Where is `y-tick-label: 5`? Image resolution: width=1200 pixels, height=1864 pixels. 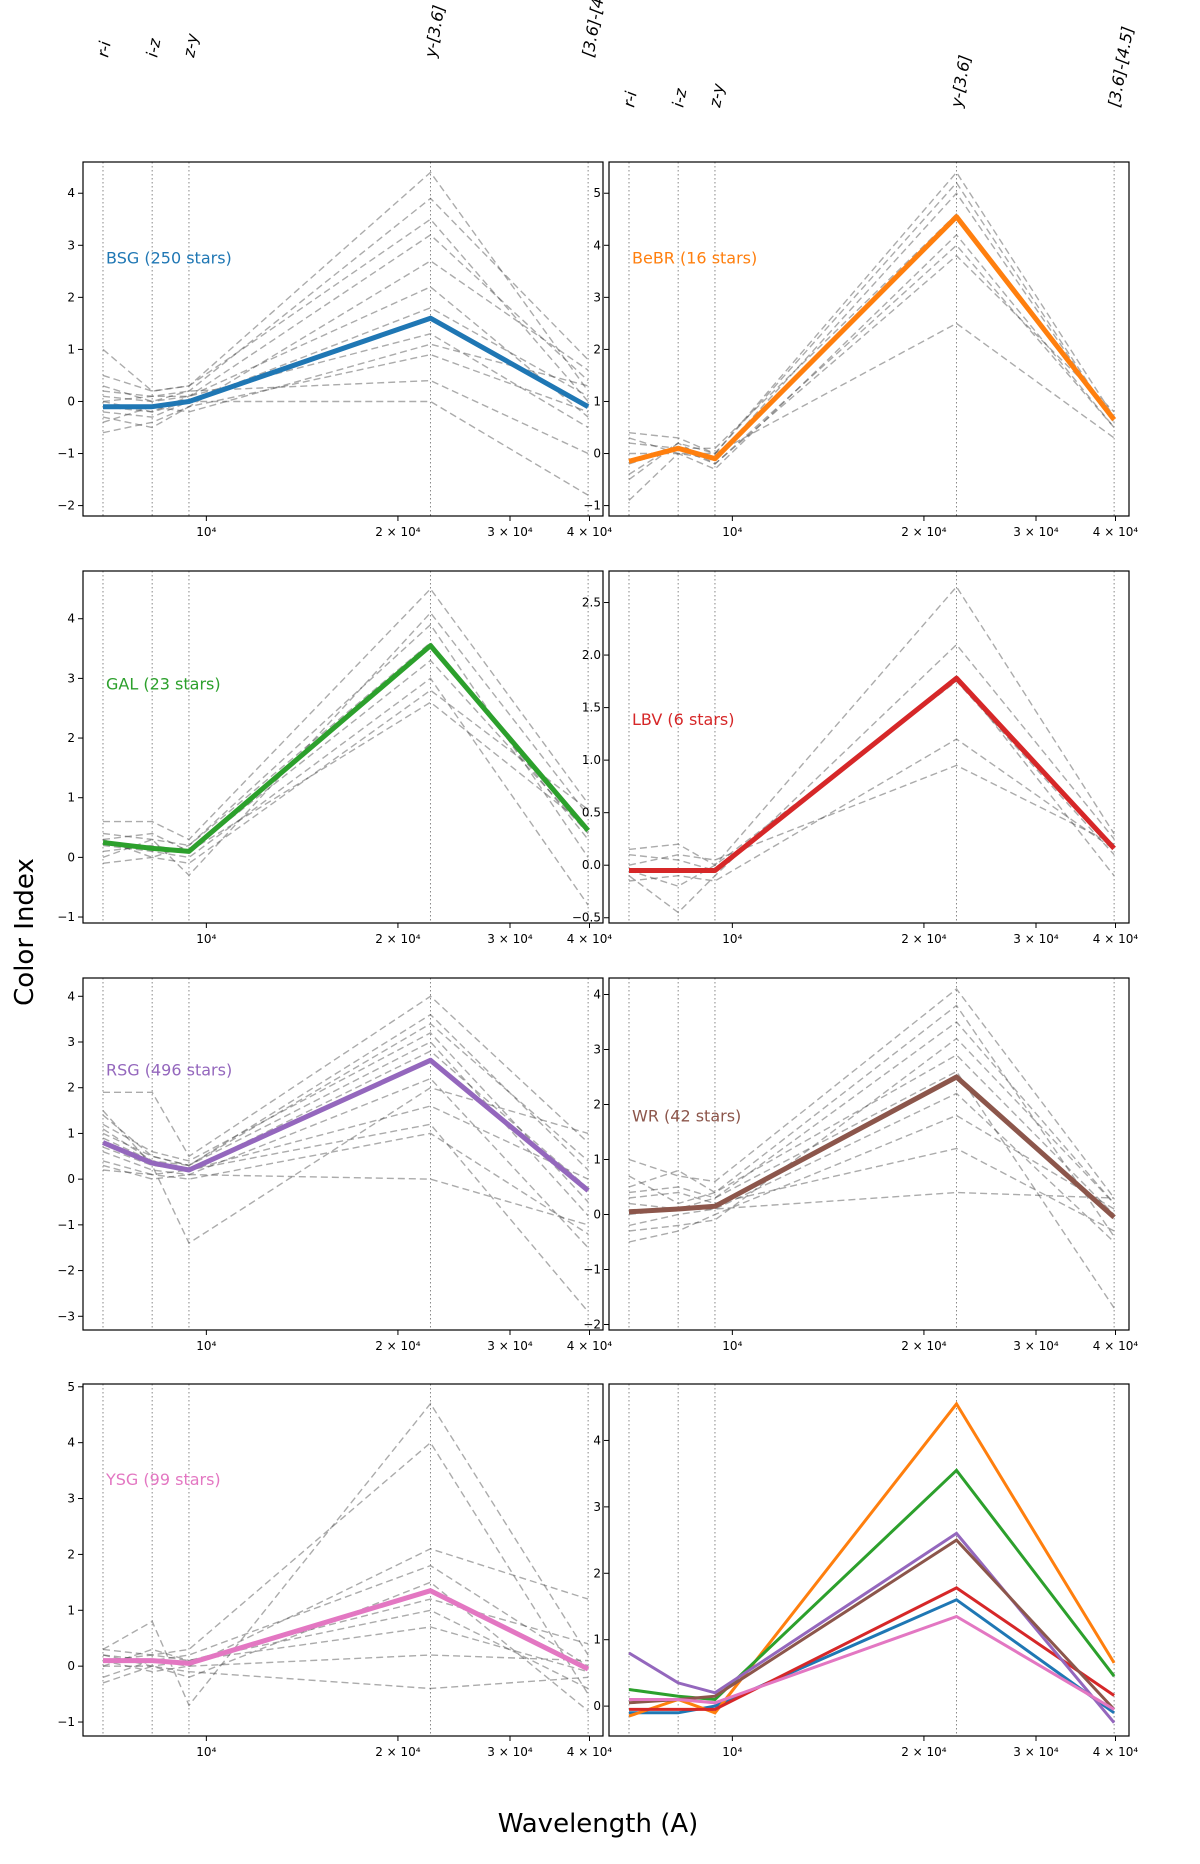 y-tick-label: 5 is located at coordinates (597, 193).